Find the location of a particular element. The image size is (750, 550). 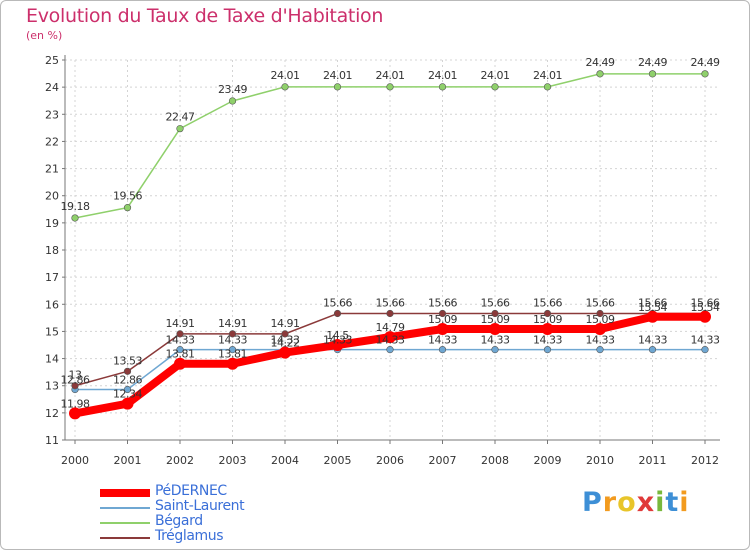

legend-item: Bégard is located at coordinates (200, 521).